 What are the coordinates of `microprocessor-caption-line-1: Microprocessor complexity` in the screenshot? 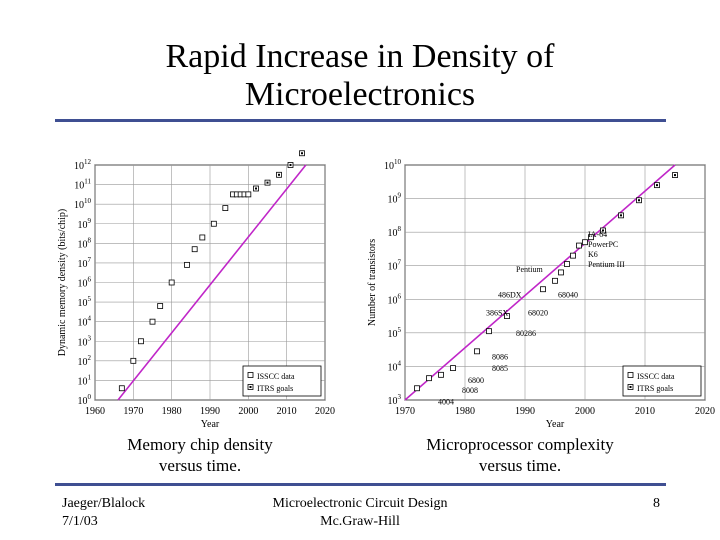 It's located at (520, 444).